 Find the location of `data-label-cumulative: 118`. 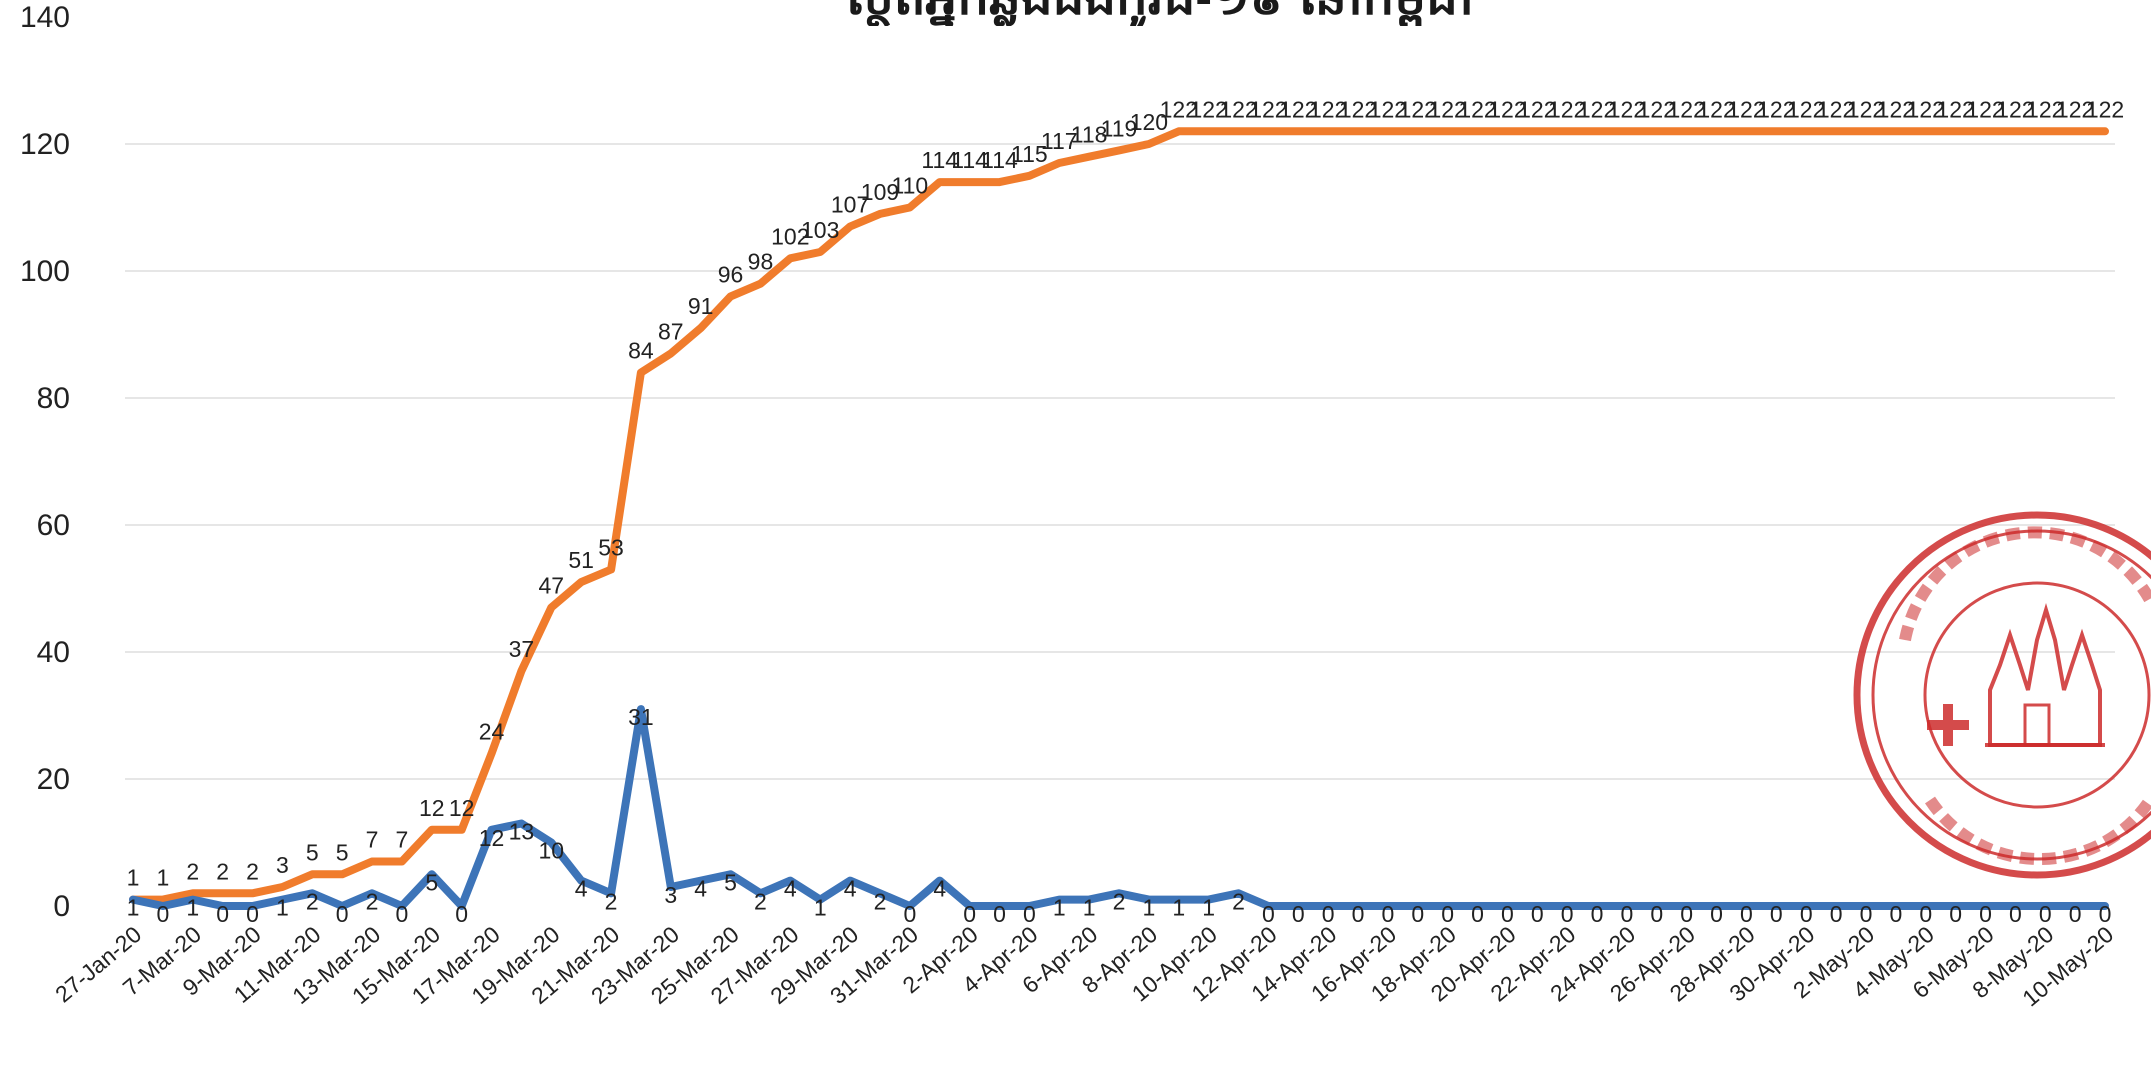

data-label-cumulative: 118 is located at coordinates (1089, 135).